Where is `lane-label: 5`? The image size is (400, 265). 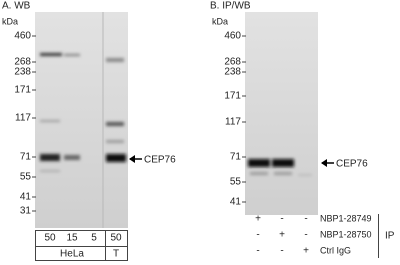 lane-label: 5 is located at coordinates (94, 238).